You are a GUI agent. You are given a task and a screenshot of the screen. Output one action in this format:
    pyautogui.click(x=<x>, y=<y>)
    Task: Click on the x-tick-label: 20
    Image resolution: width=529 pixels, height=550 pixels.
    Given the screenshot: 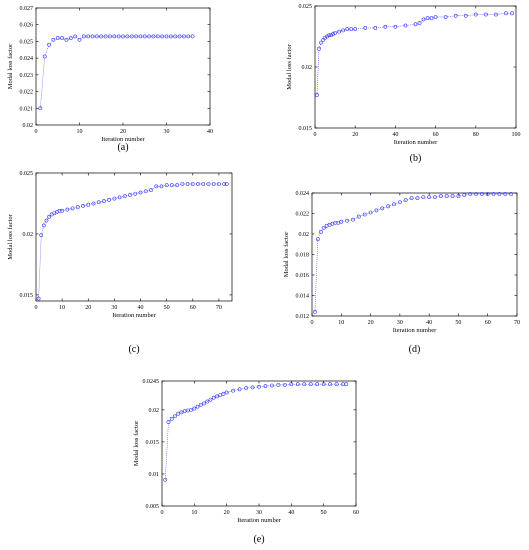 What is the action you would take?
    pyautogui.click(x=123, y=132)
    